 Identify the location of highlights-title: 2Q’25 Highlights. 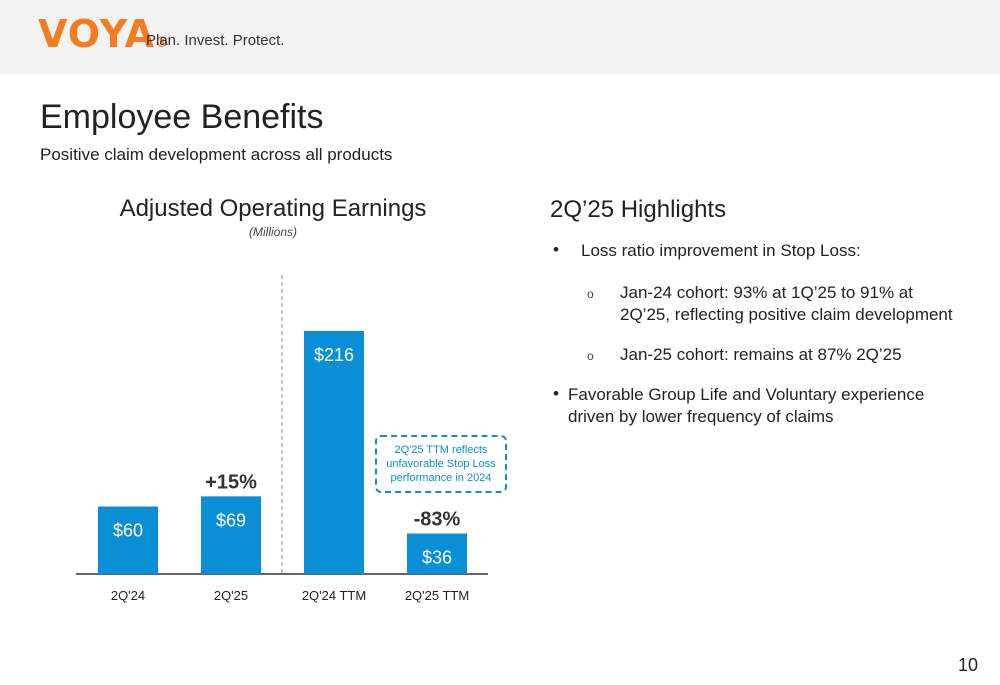
(638, 209).